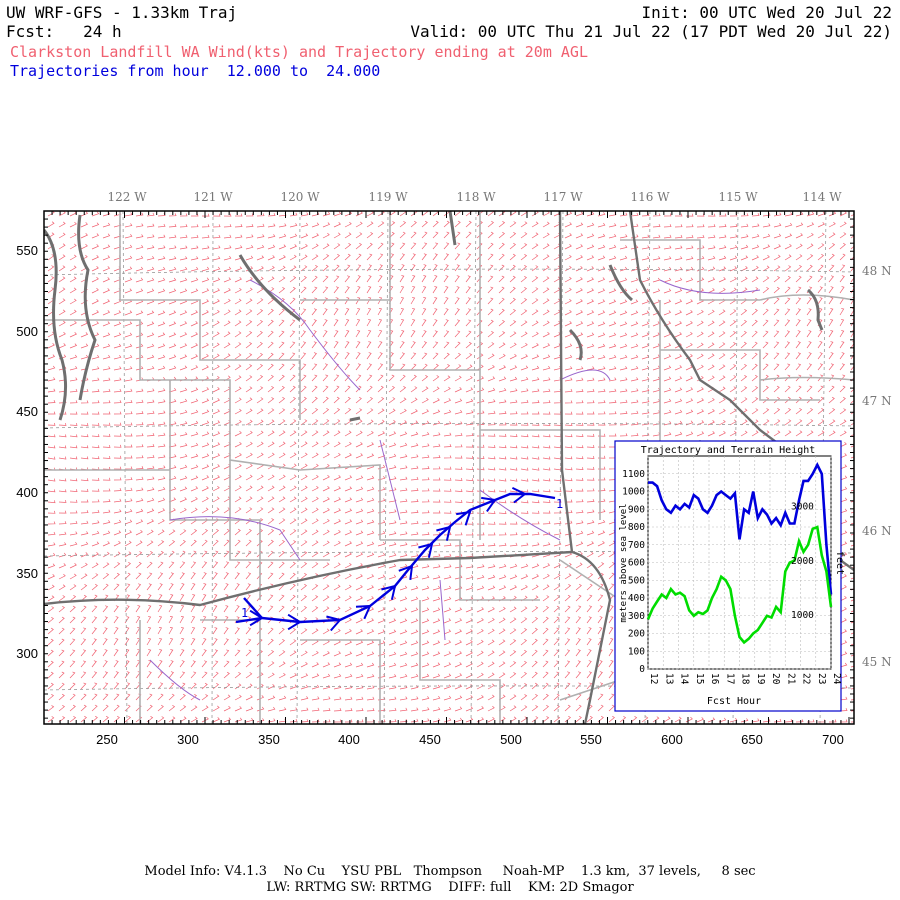 This screenshot has width=900, height=900. Describe the element at coordinates (745, 679) in the screenshot. I see `inset-x-tick: 18` at that location.